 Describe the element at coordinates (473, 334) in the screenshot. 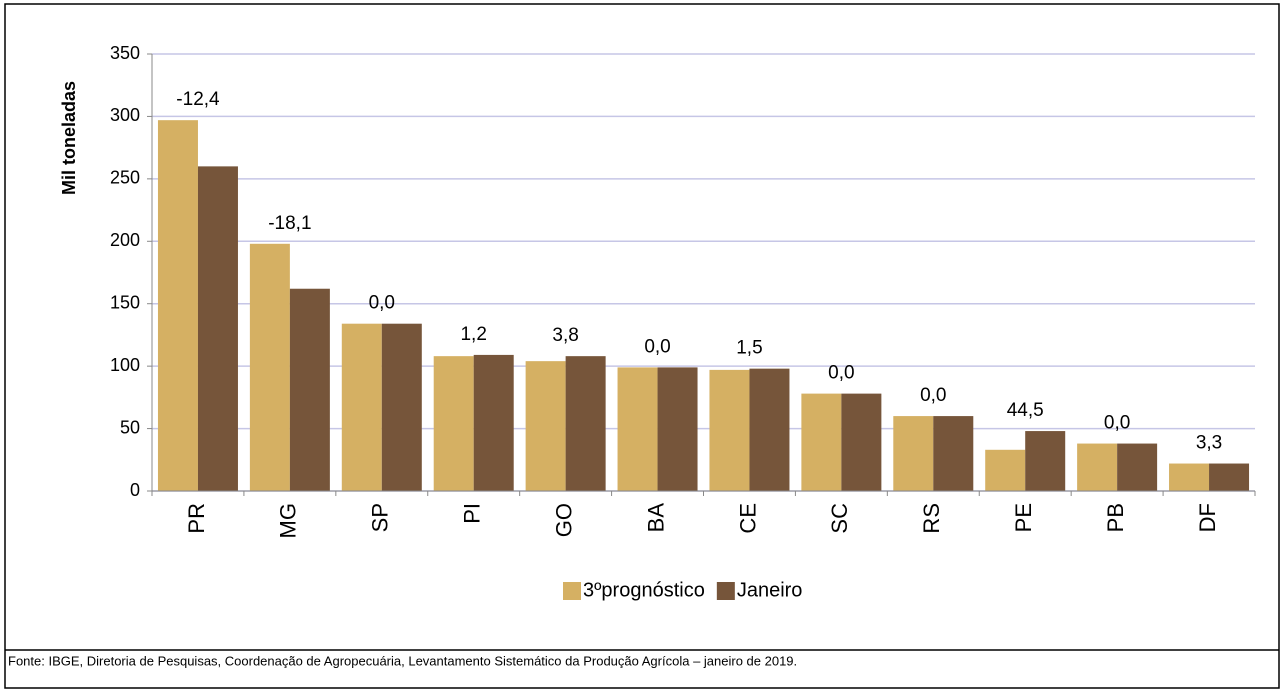

I see `change-label: 1,2` at that location.